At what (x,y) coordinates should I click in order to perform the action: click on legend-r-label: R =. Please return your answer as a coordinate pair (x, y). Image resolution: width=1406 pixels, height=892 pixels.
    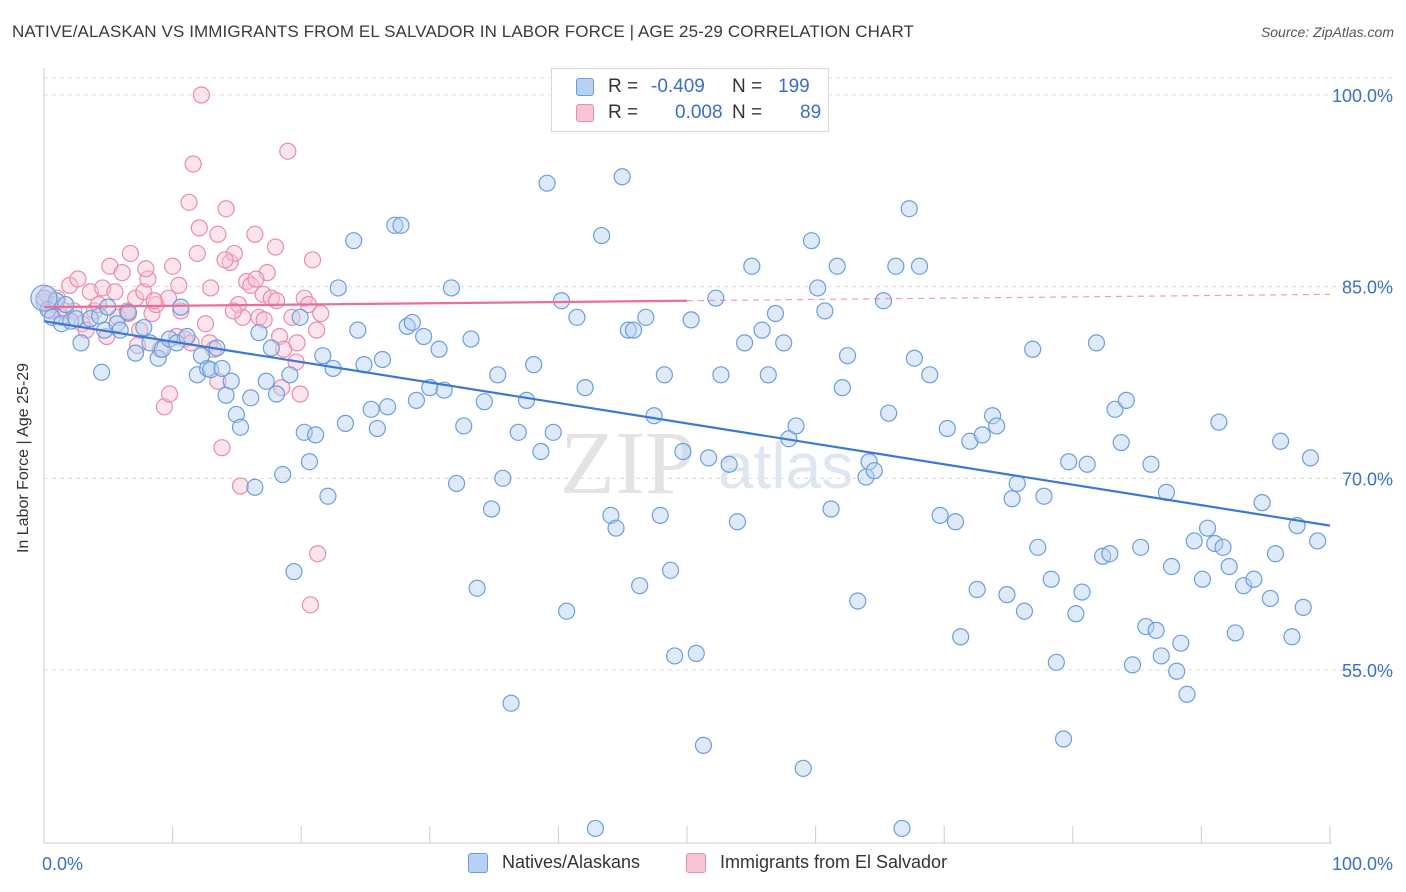
    Looking at the image, I should click on (623, 86).